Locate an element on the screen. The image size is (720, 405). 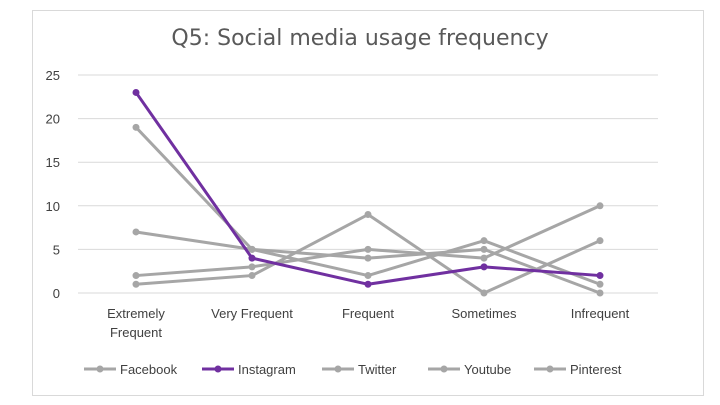
x-tick-label: Sometimes is located at coordinates (484, 313).